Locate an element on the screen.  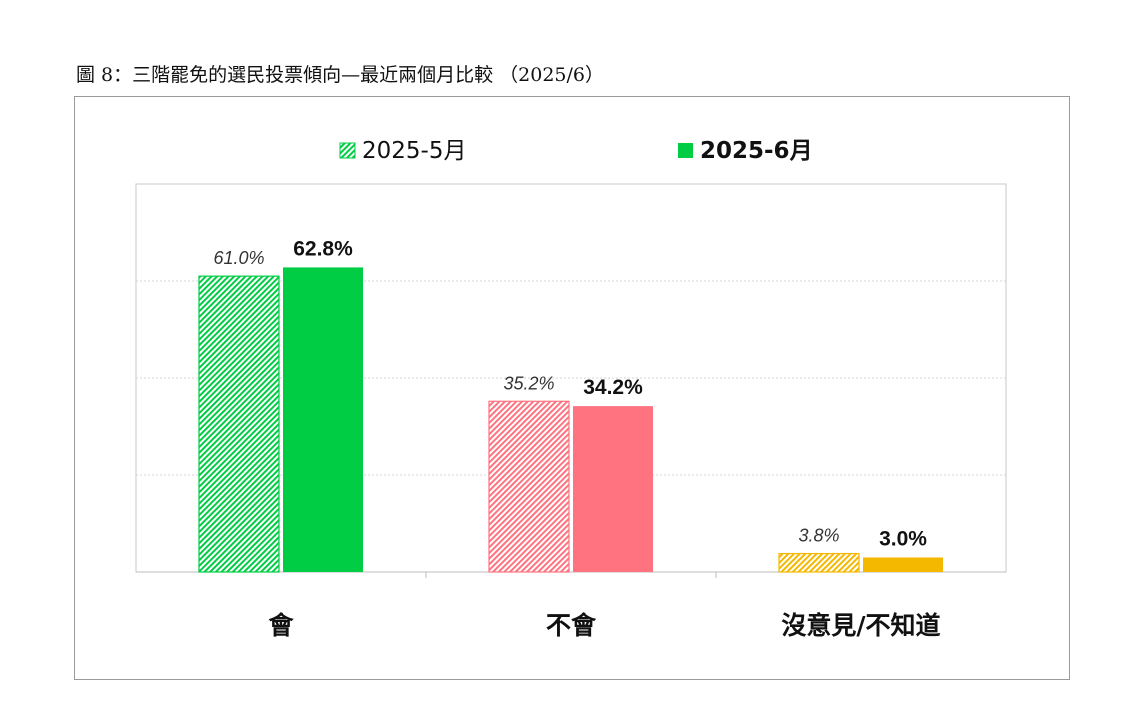
legend-label: 2025-6月 is located at coordinates (756, 151).